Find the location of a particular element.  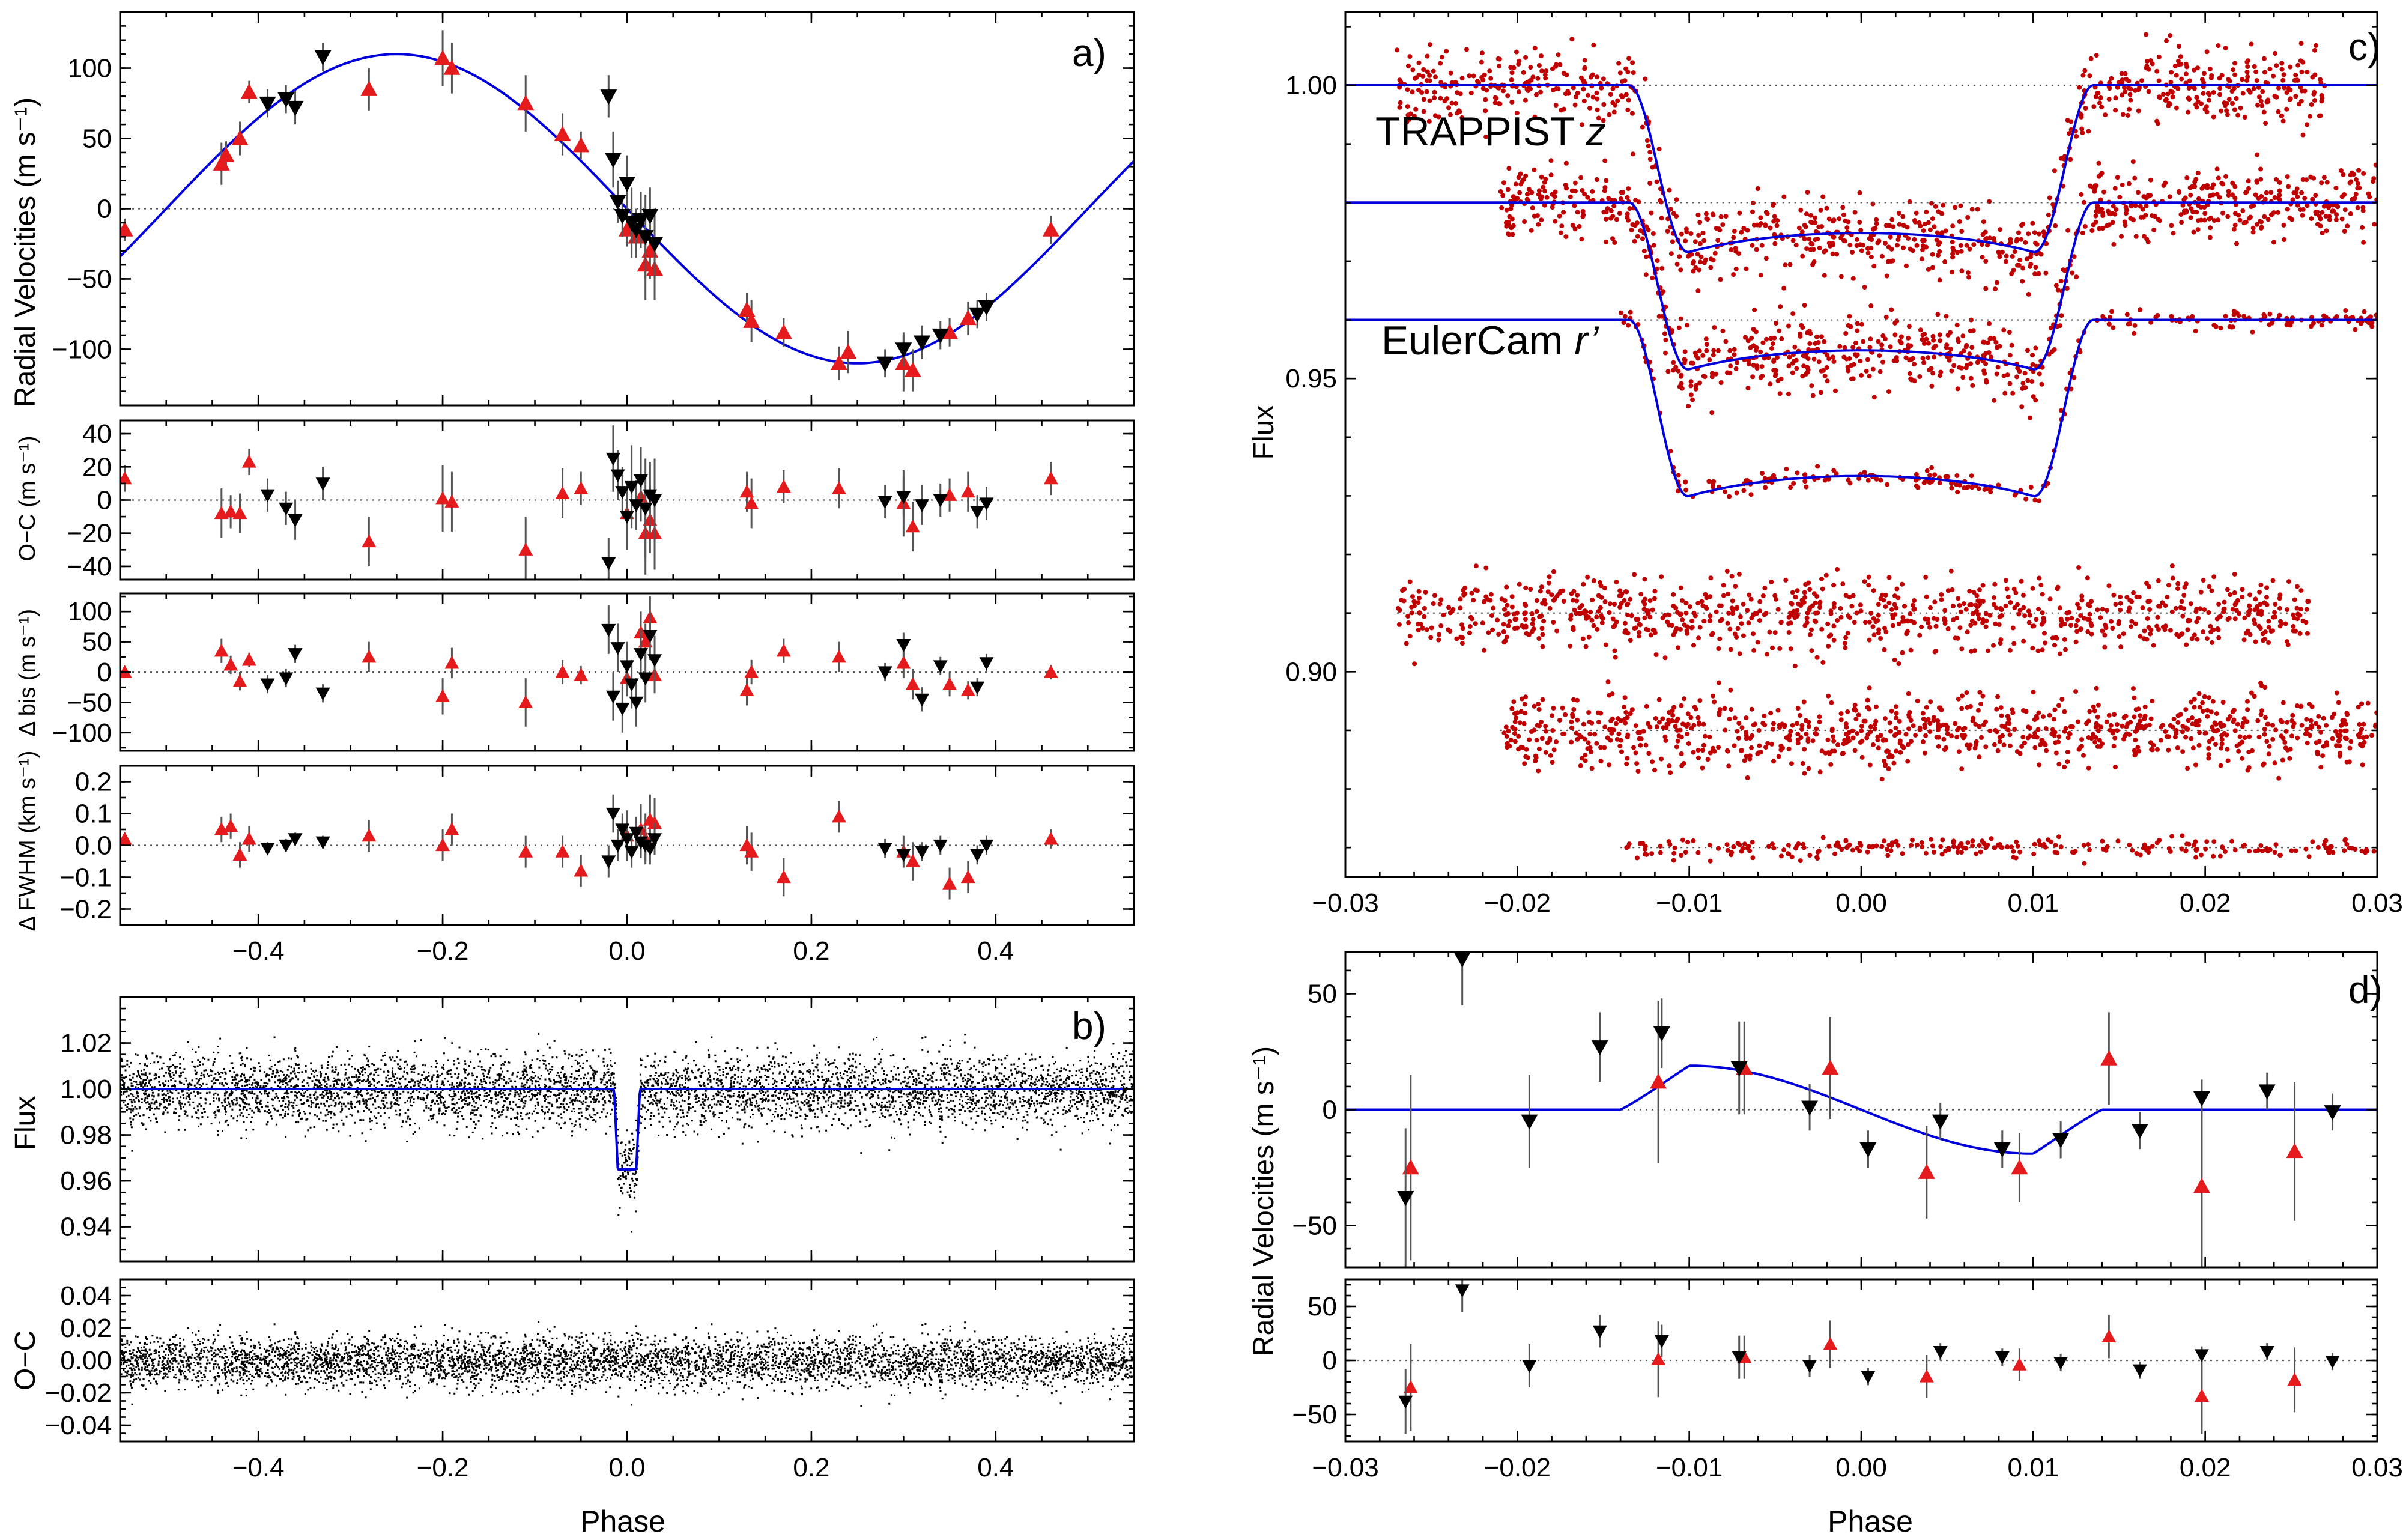

y-tick-label: 1.02 is located at coordinates (86, 1043).